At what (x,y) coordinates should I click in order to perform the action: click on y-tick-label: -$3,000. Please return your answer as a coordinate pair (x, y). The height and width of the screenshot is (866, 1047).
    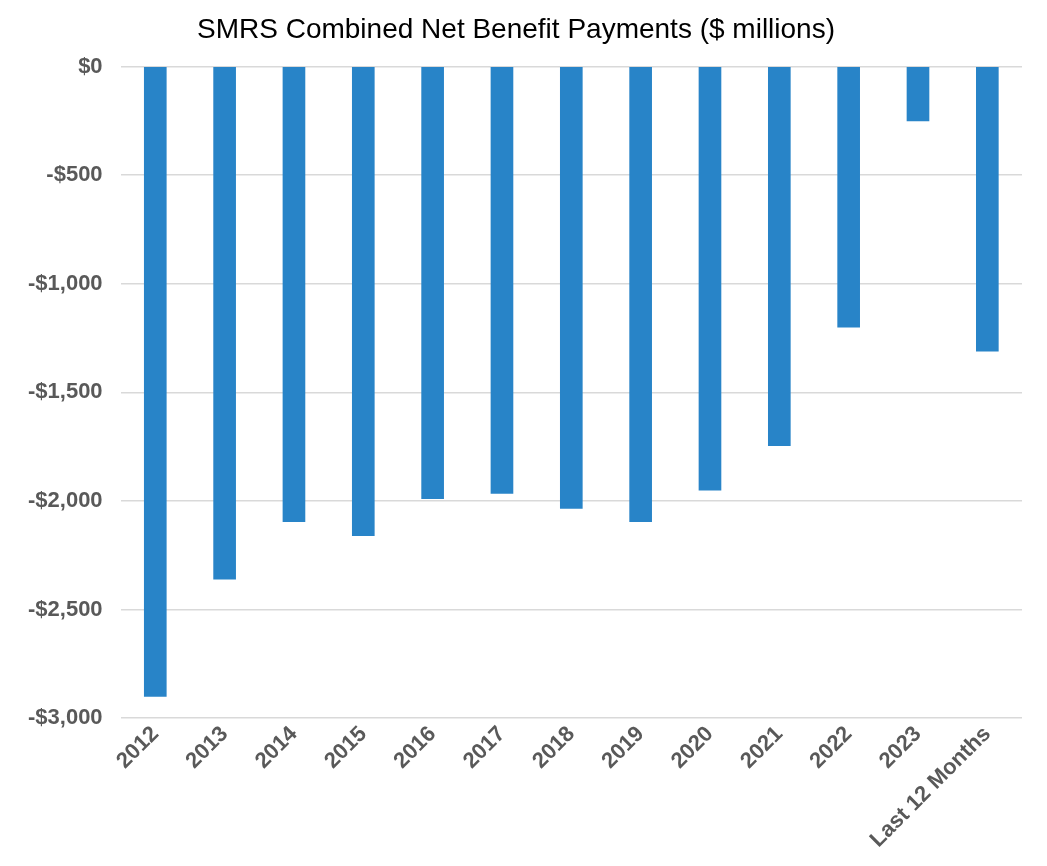
    Looking at the image, I should click on (65, 717).